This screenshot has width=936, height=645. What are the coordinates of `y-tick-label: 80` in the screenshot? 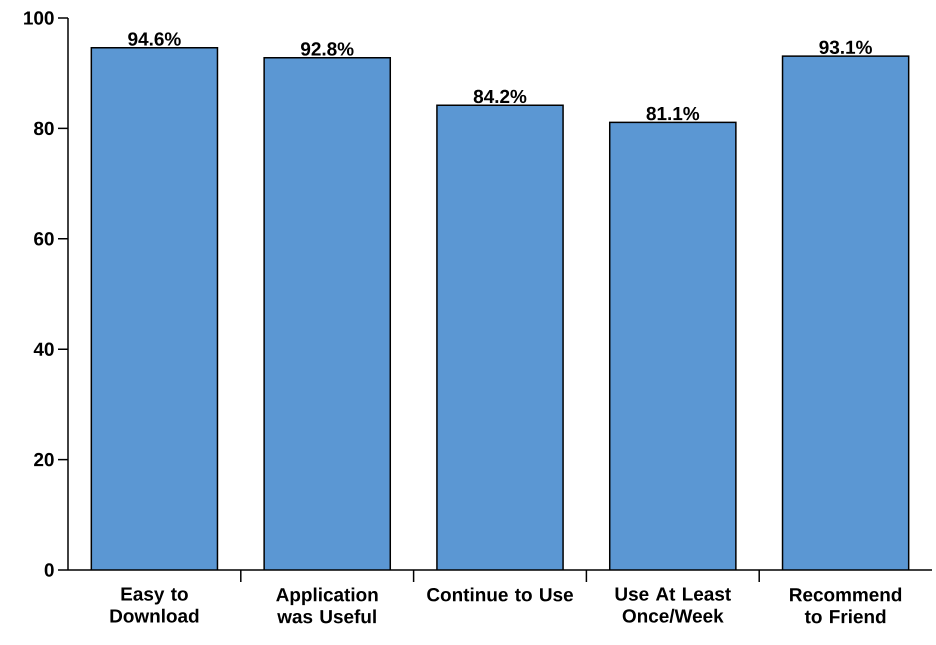 It's located at (44, 129).